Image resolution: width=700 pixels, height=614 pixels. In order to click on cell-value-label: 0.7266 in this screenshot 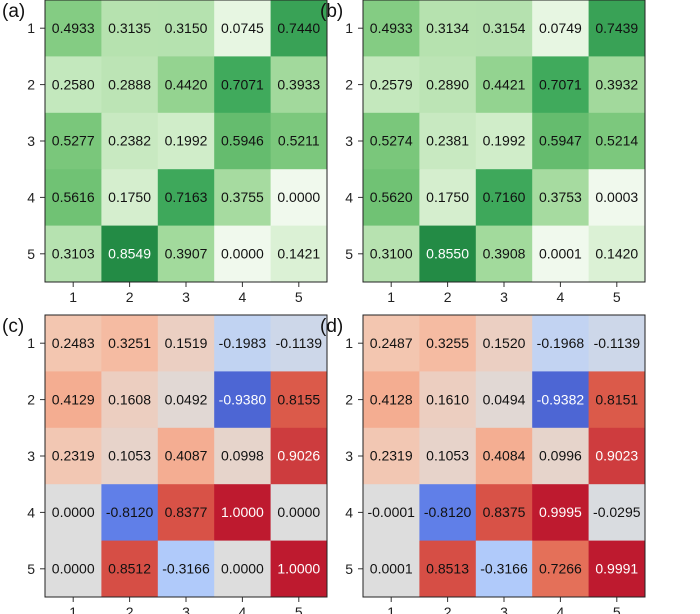, I will do `click(560, 569)`.